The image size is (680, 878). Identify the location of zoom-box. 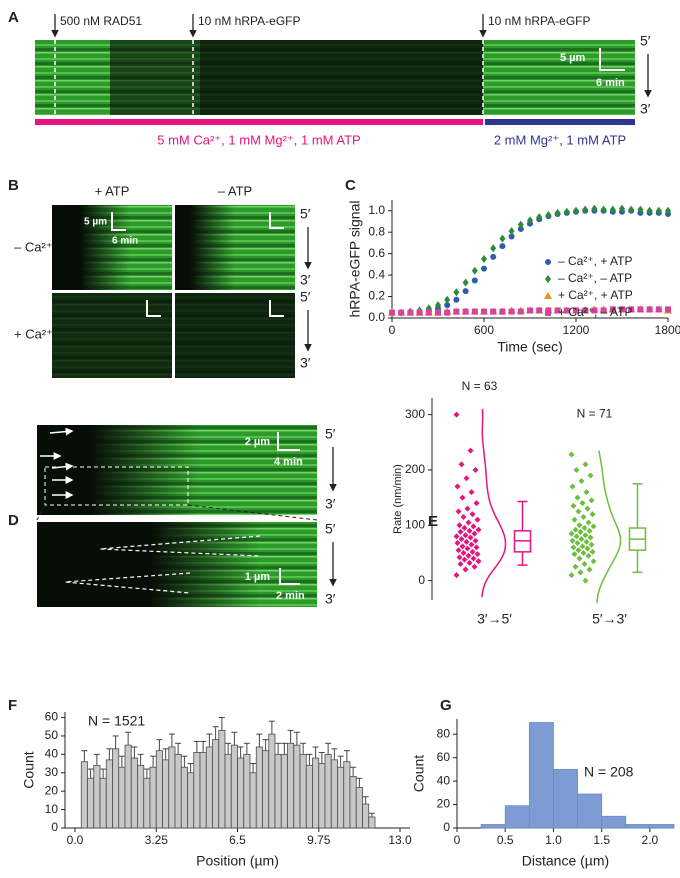
(116, 486).